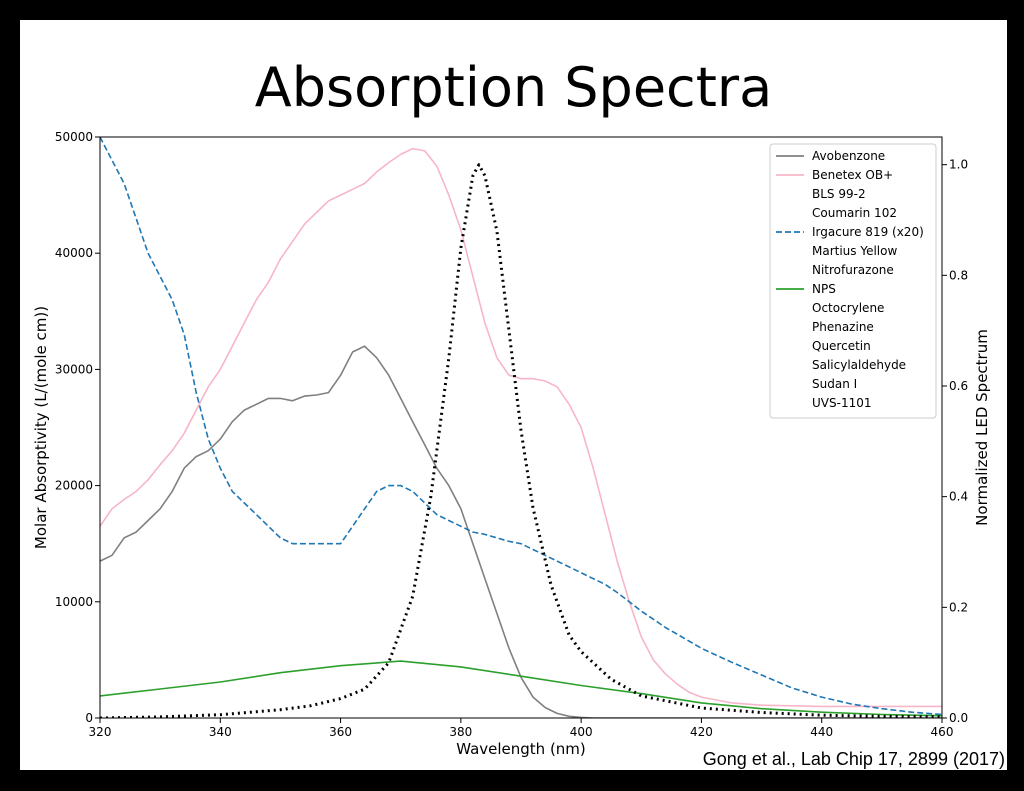  What do you see at coordinates (853, 270) in the screenshot?
I see `legend-label: Nitrofurazone` at bounding box center [853, 270].